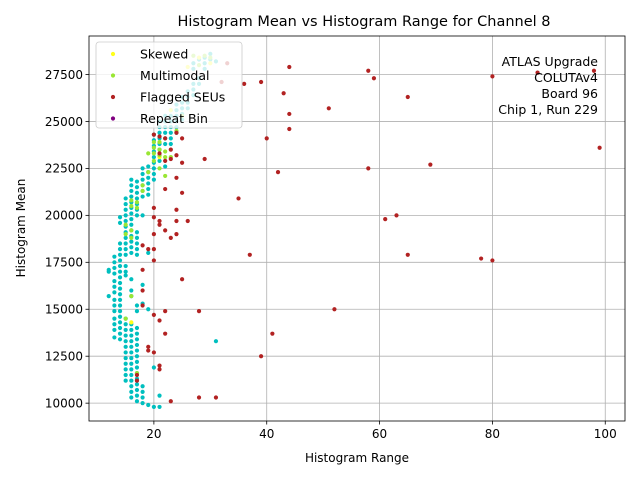 This screenshot has width=640, height=480. Describe the element at coordinates (64, 216) in the screenshot. I see `y-tick-label: 20000` at that location.